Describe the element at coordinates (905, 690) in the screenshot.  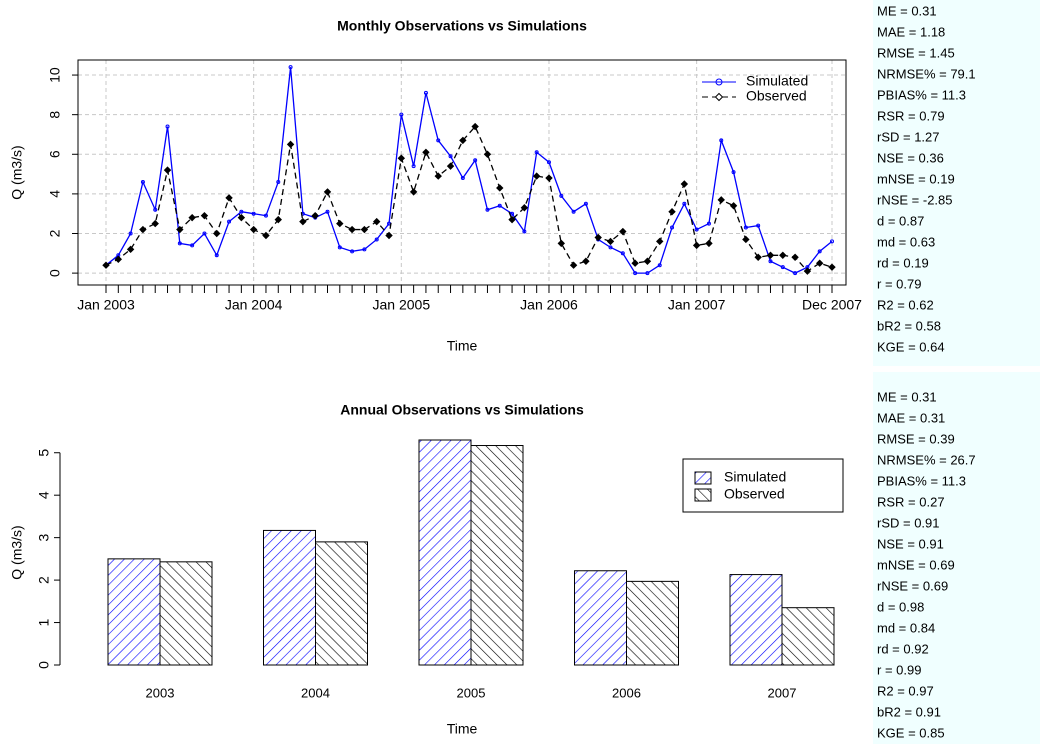
I see `stat-text: R2 = 0.97` at that location.